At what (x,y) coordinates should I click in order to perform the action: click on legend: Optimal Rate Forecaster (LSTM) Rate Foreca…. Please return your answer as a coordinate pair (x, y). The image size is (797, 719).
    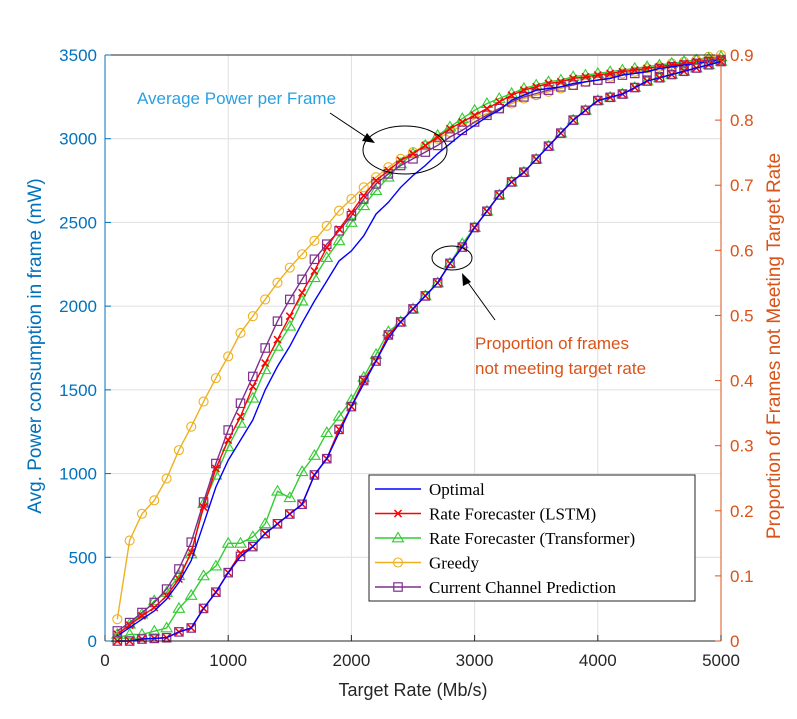
    Looking at the image, I should click on (532, 538).